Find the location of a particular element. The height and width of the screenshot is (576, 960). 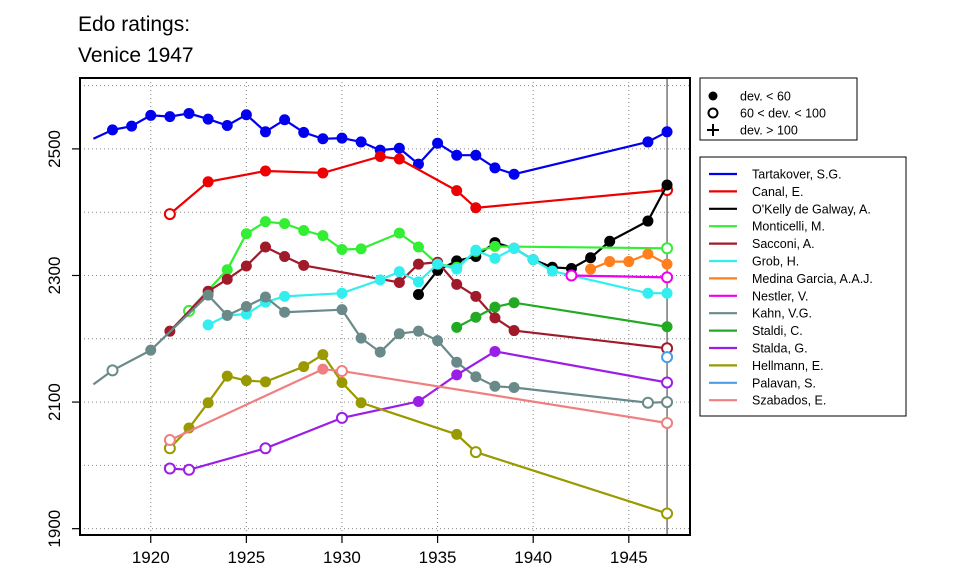

series-legend-item: Medina Garcia, A.A.J. is located at coordinates (791, 279).